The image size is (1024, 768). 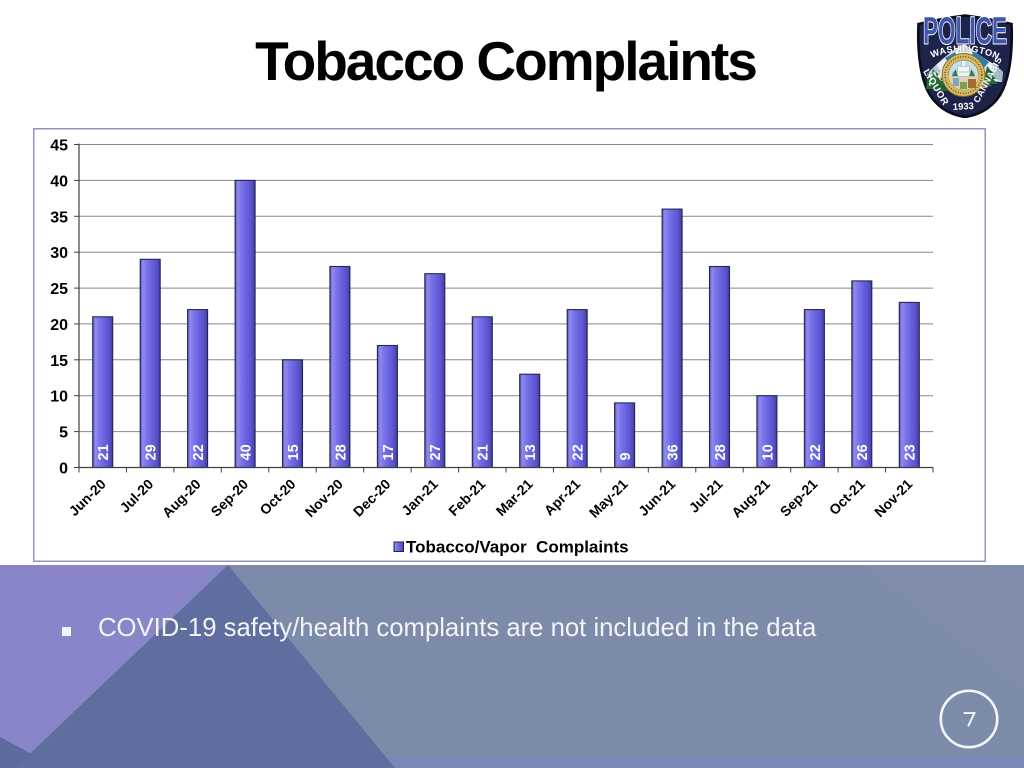 What do you see at coordinates (911, 452) in the screenshot?
I see `svg-text: 23` at bounding box center [911, 452].